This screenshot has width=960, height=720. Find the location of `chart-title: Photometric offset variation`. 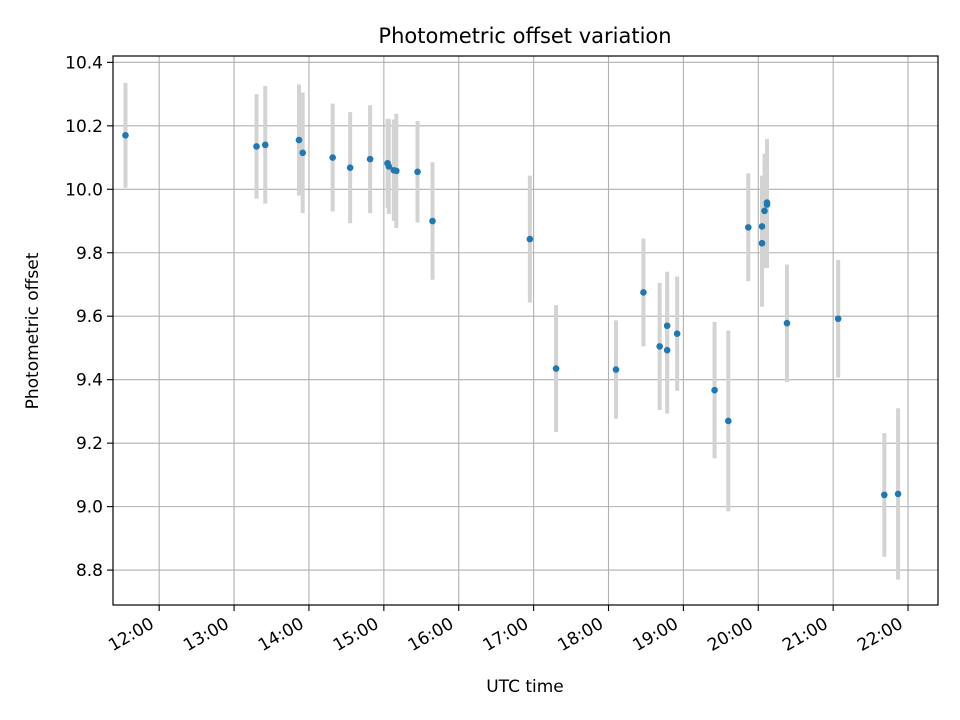

chart-title: Photometric offset variation is located at coordinates (524, 36).